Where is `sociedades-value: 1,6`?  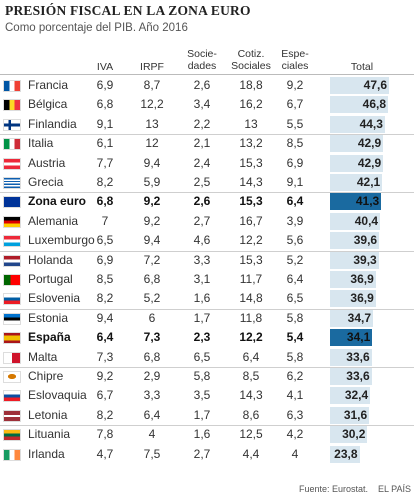 sociedades-value: 1,6 is located at coordinates (202, 434).